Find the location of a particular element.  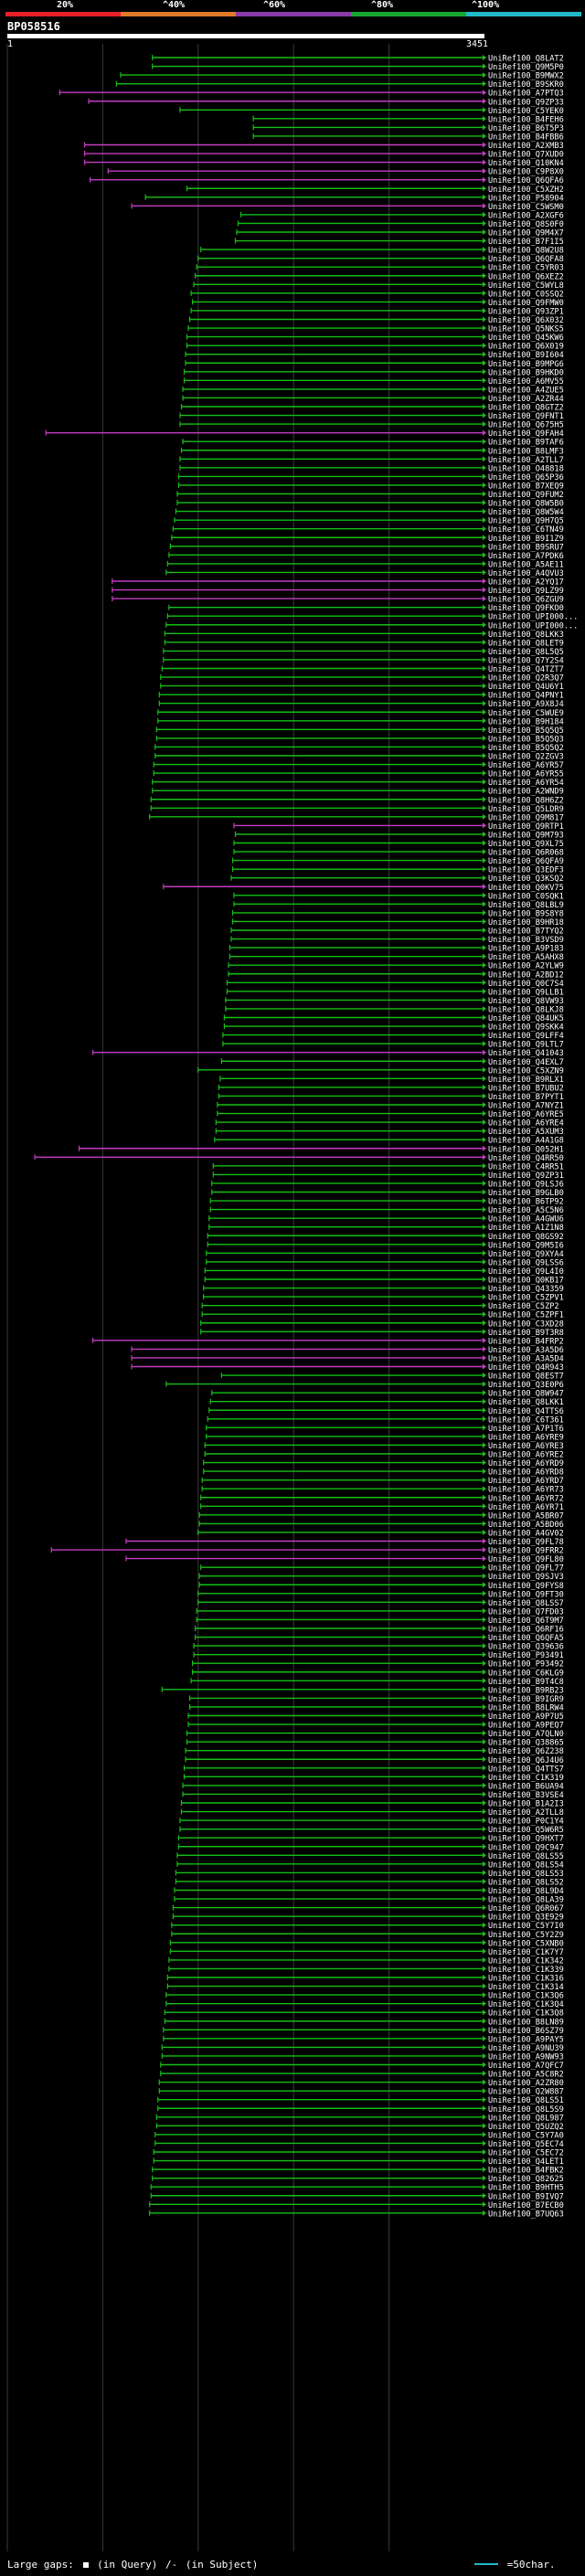

hit-label: UniRef100_P0C1Y4 is located at coordinates (526, 1822).